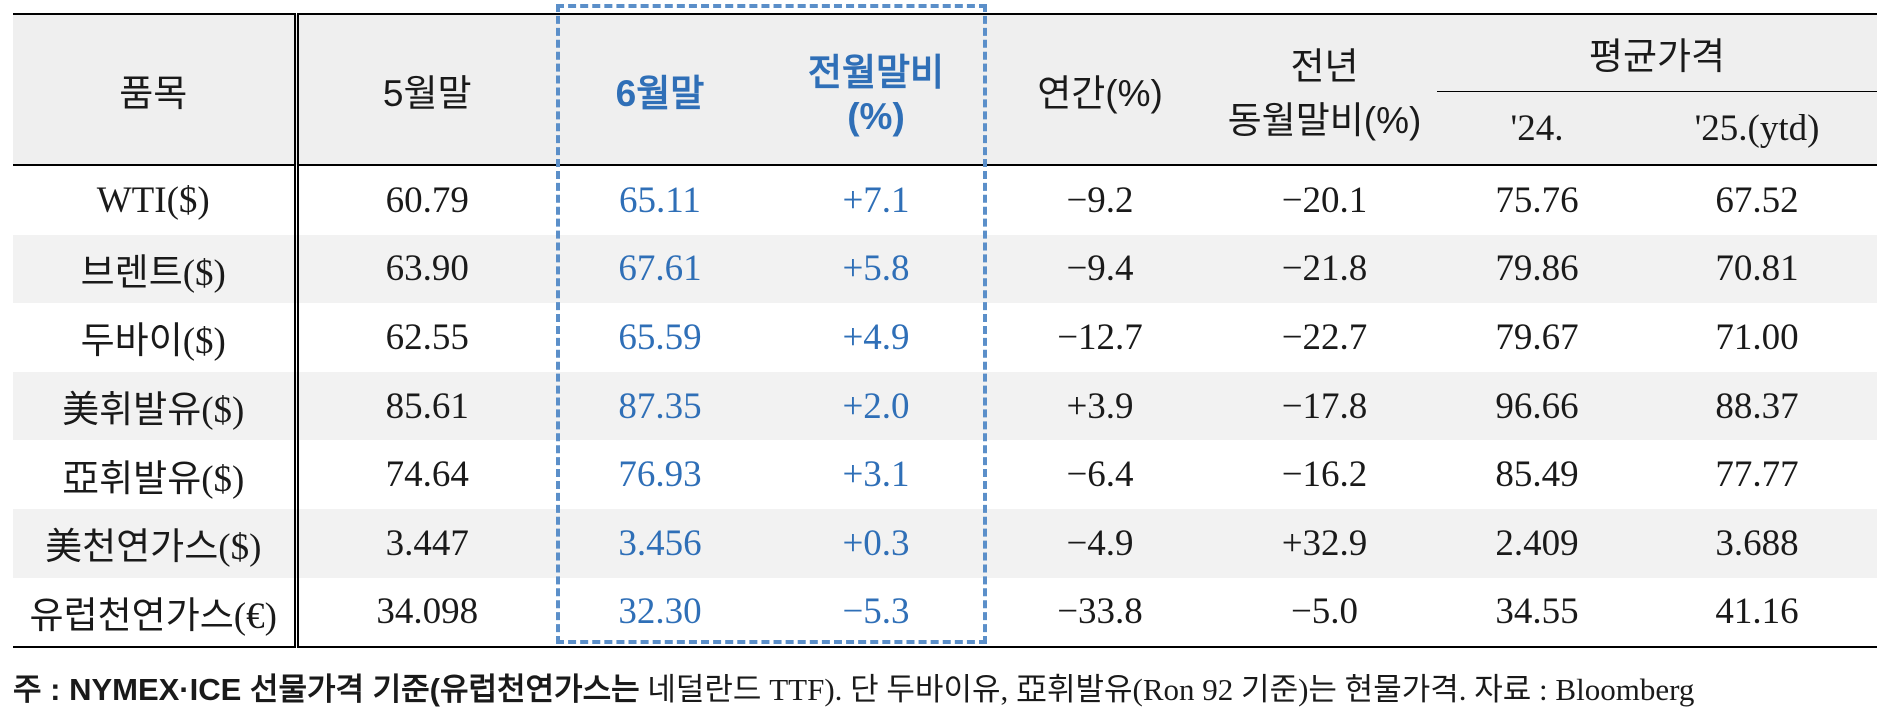 The height and width of the screenshot is (711, 1877). What do you see at coordinates (1537, 200) in the screenshot?
I see `cell-y24: 75.76` at bounding box center [1537, 200].